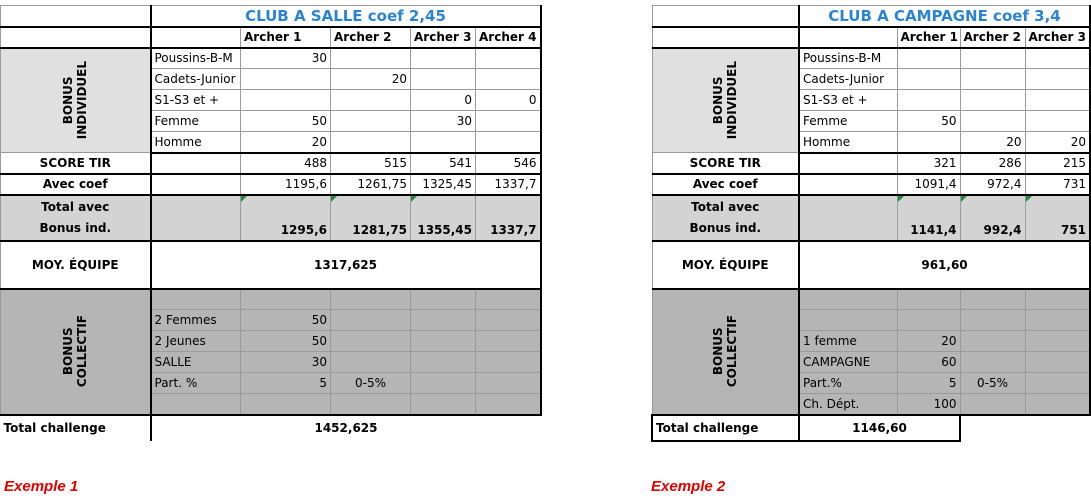 The width and height of the screenshot is (1091, 502). What do you see at coordinates (271, 383) in the screenshot?
I see `collective-row: Part. % 5 0-5%` at bounding box center [271, 383].